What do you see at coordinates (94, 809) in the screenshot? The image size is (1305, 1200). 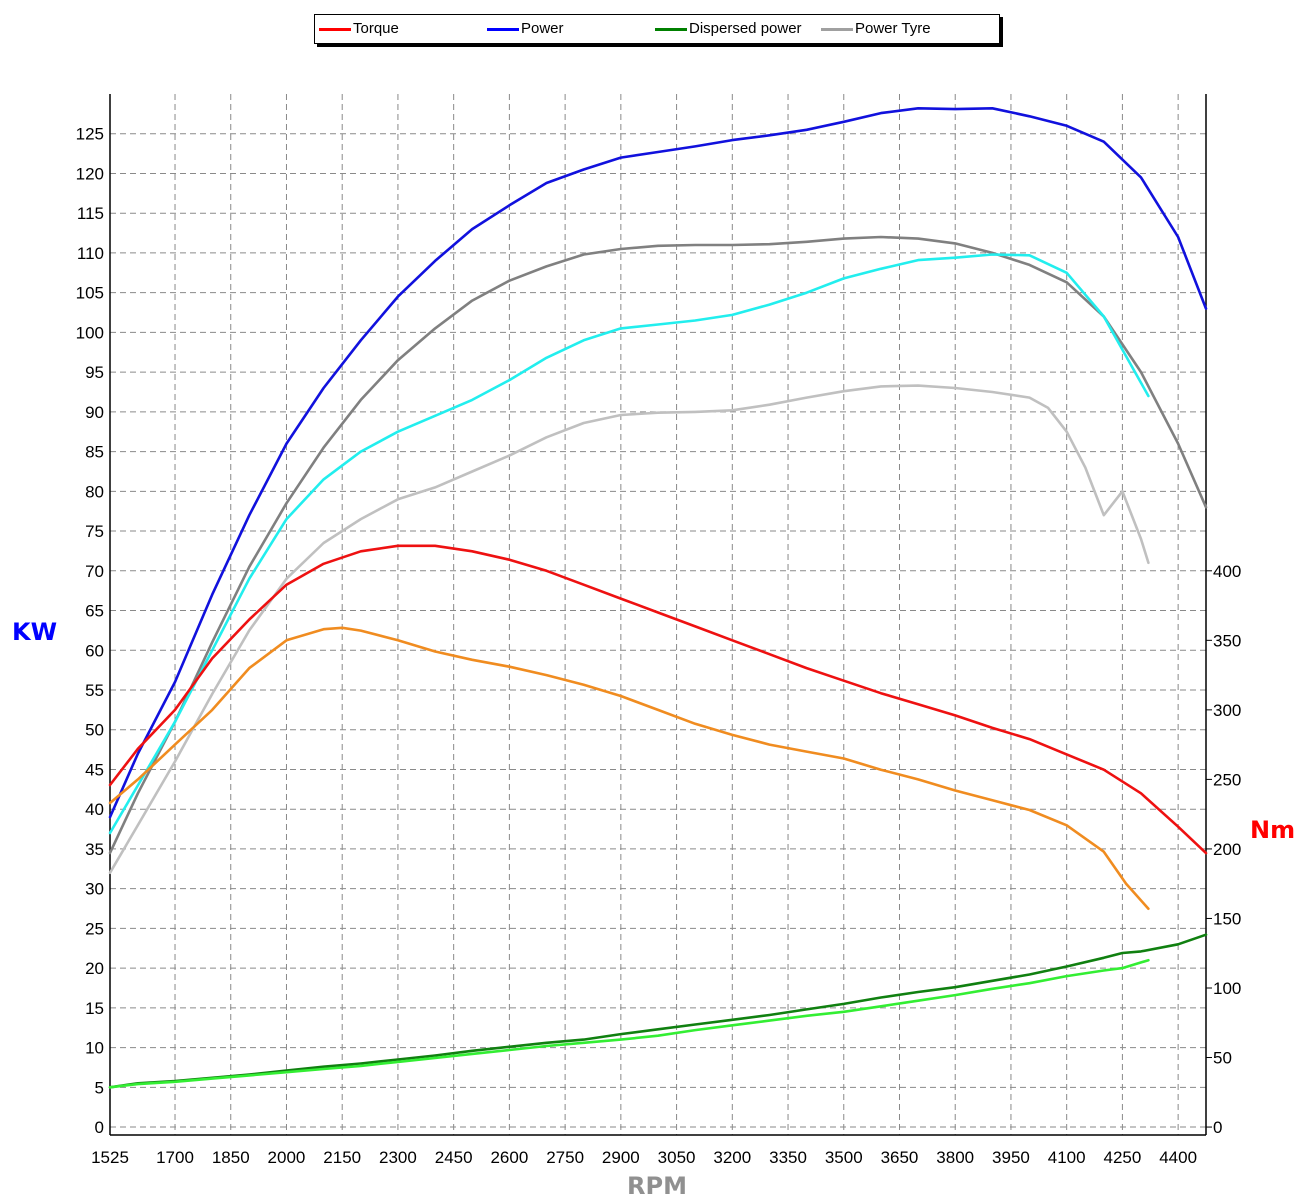 I see `left-y-tick-label: 40` at bounding box center [94, 809].